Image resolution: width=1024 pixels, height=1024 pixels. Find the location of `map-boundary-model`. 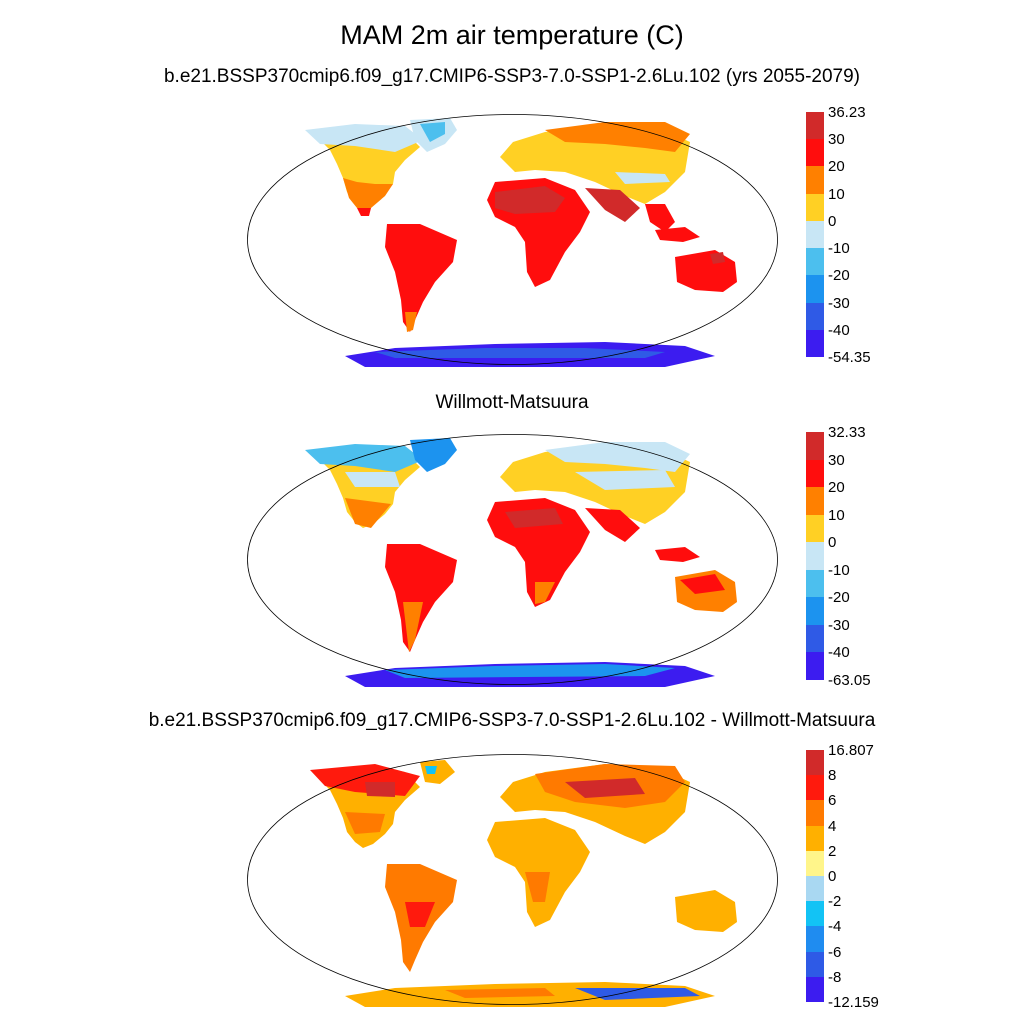

map-boundary-model is located at coordinates (512, 239).